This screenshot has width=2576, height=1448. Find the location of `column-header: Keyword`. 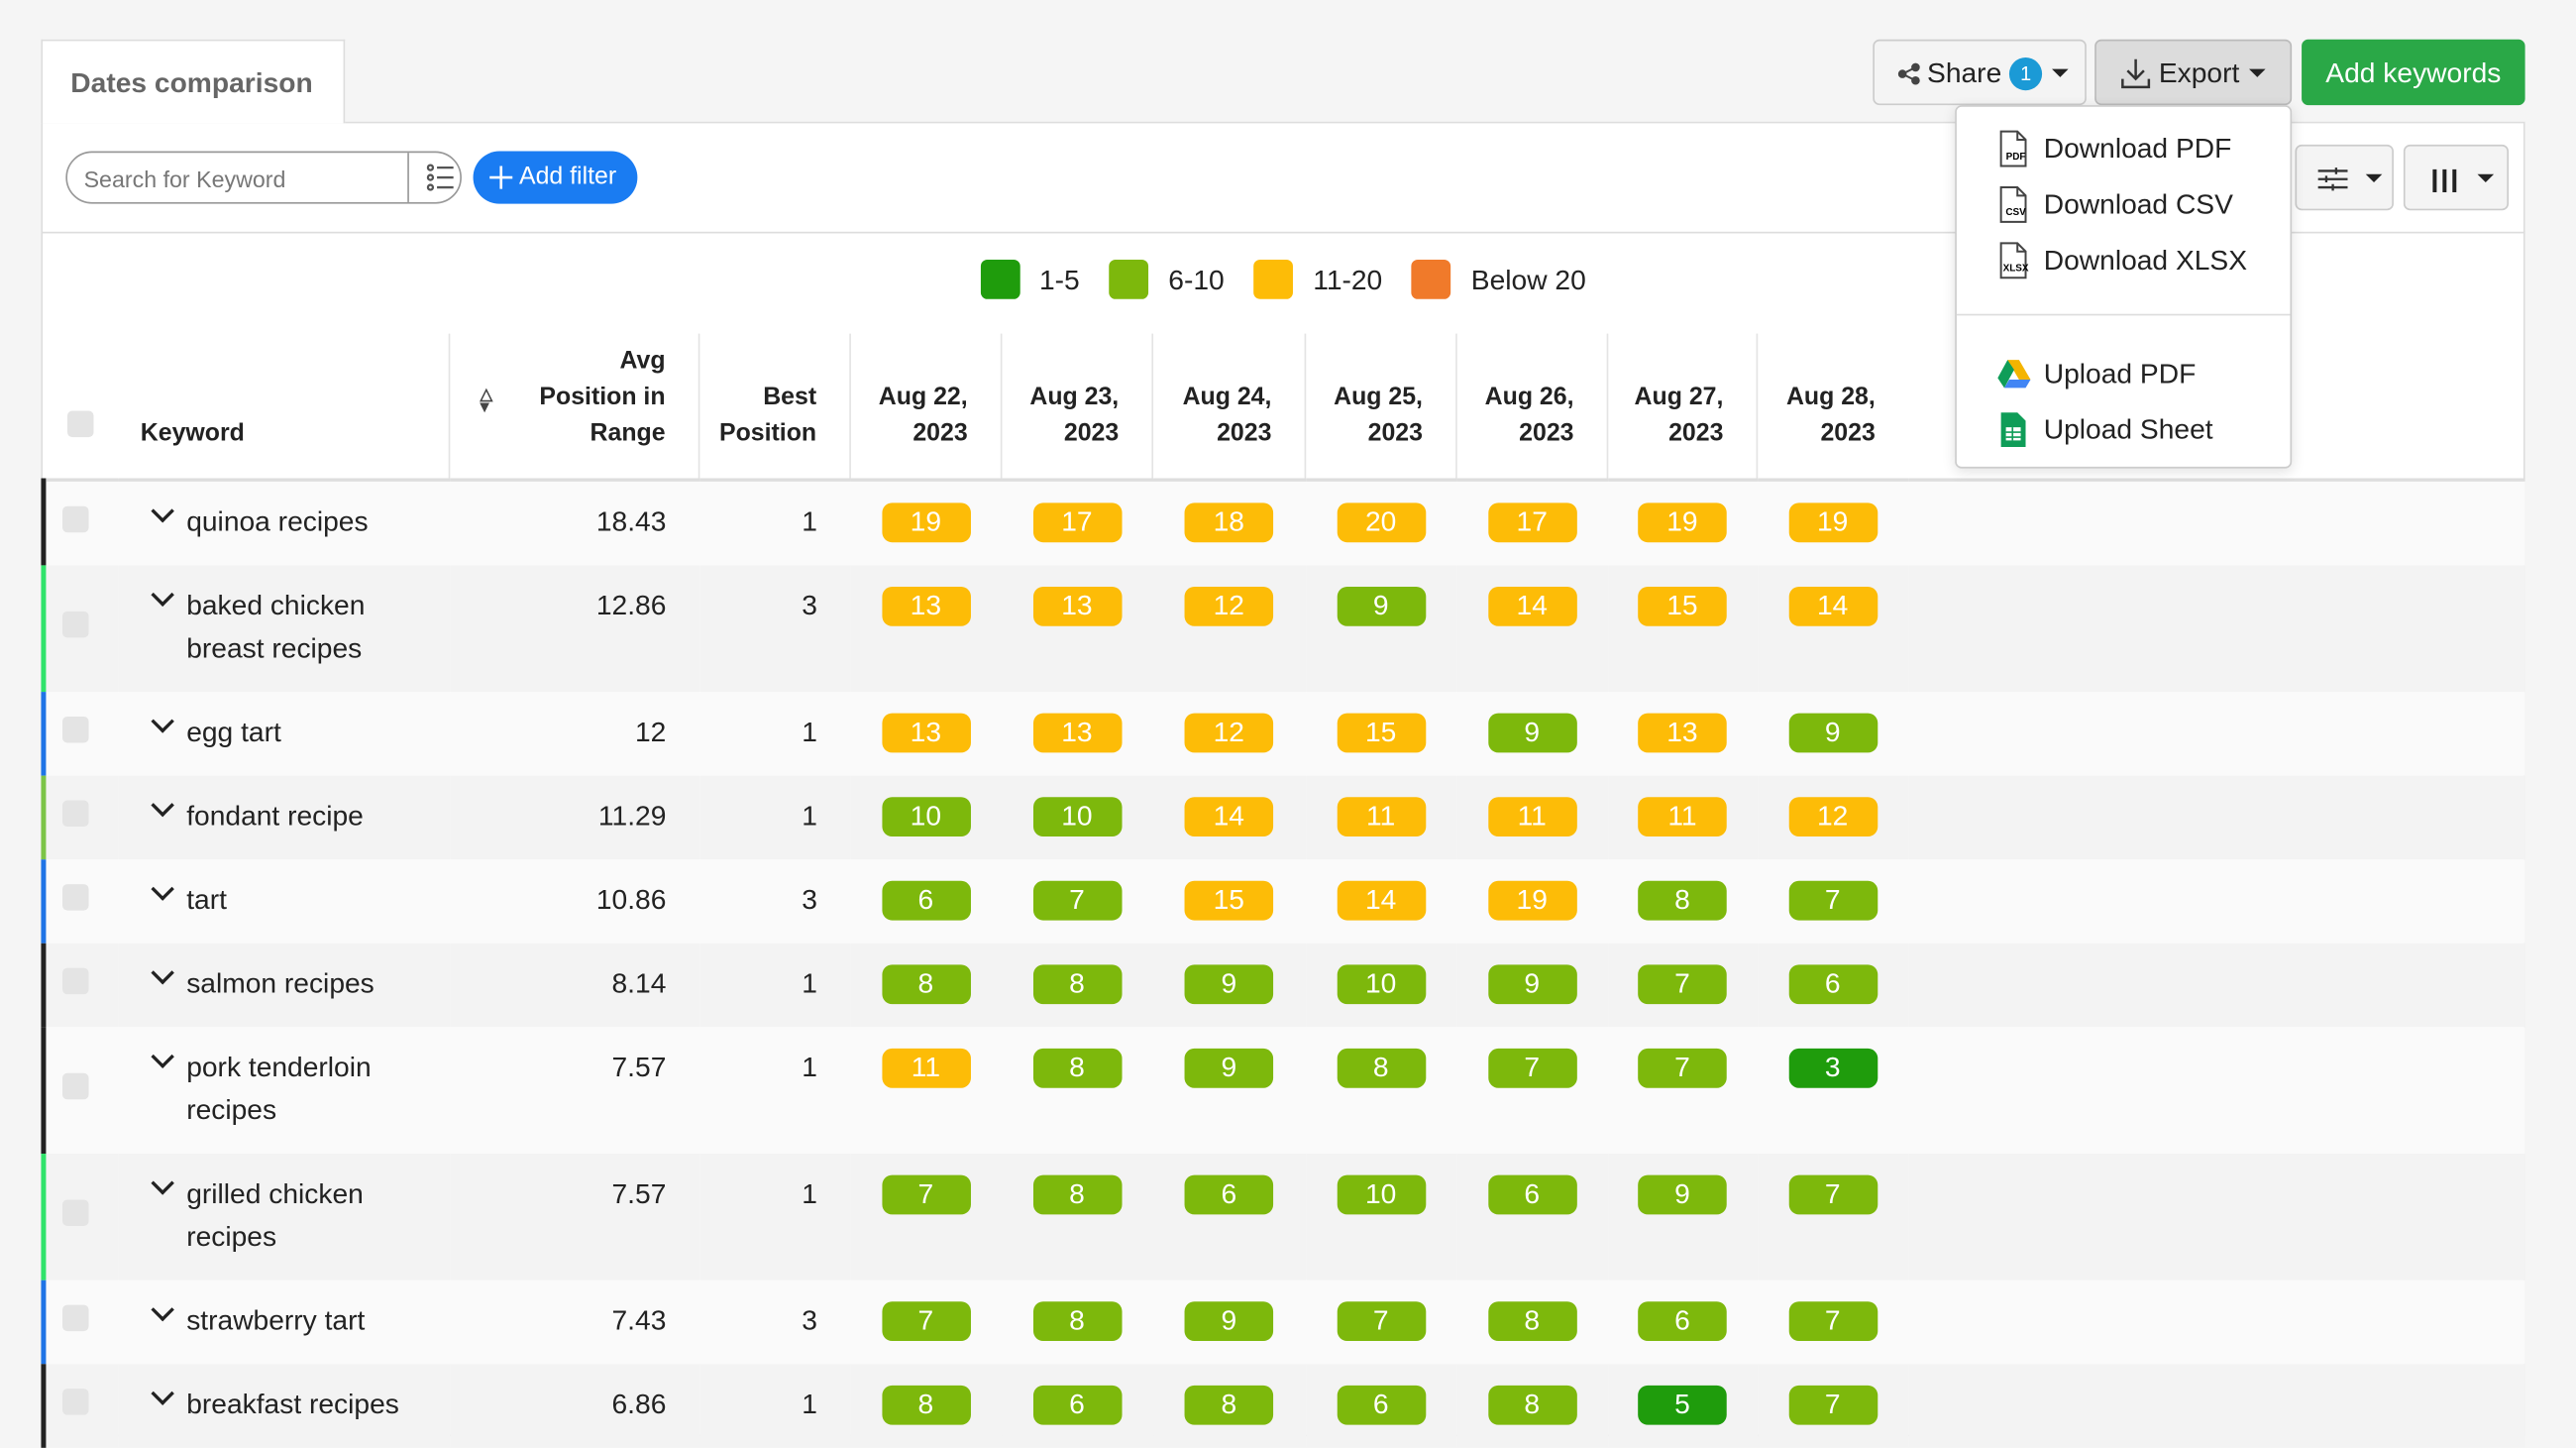

column-header: Keyword is located at coordinates (283, 407).